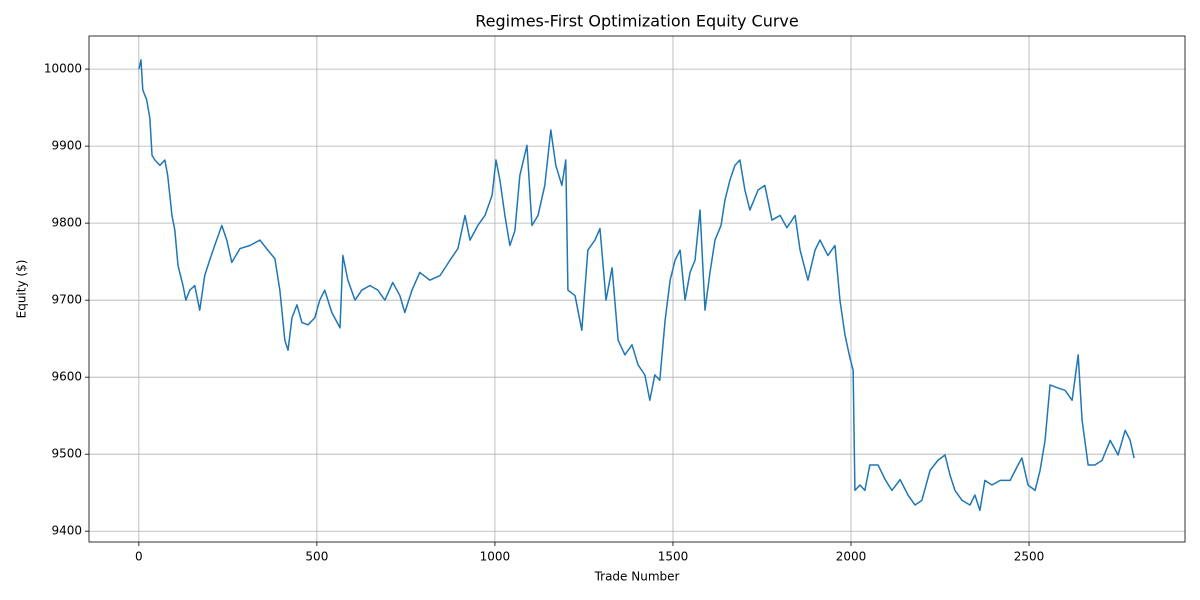 This screenshot has width=1200, height=600. I want to click on x-tick-label: 2500, so click(1029, 557).